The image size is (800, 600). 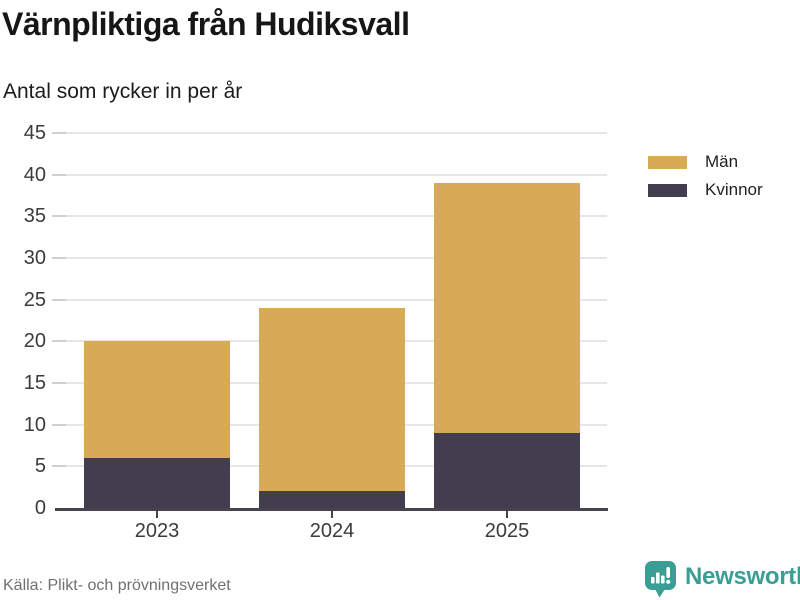 What do you see at coordinates (722, 161) in the screenshot?
I see `legend-label: Män` at bounding box center [722, 161].